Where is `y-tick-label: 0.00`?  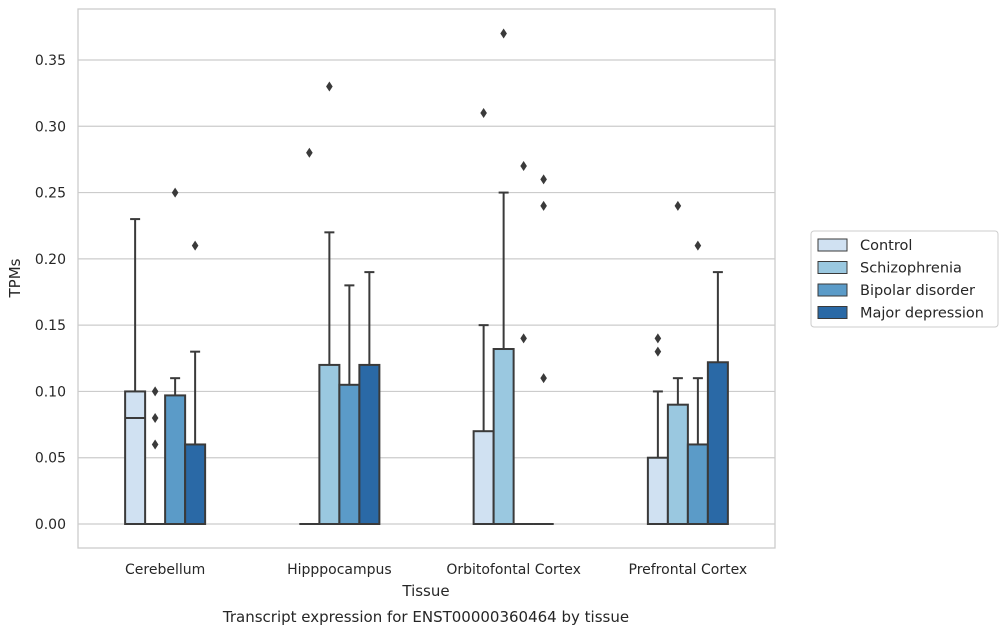
y-tick-label: 0.00 is located at coordinates (50, 525).